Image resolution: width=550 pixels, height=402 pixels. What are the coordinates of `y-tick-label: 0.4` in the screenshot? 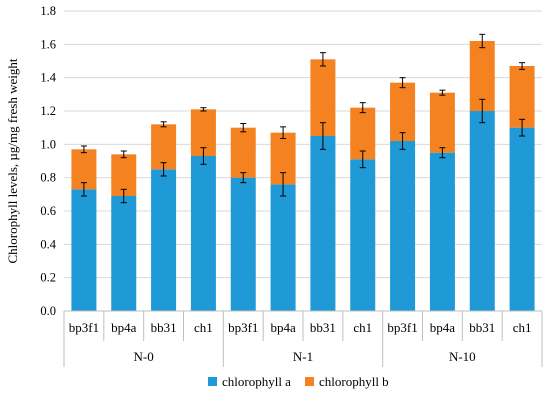 It's located at (48, 244).